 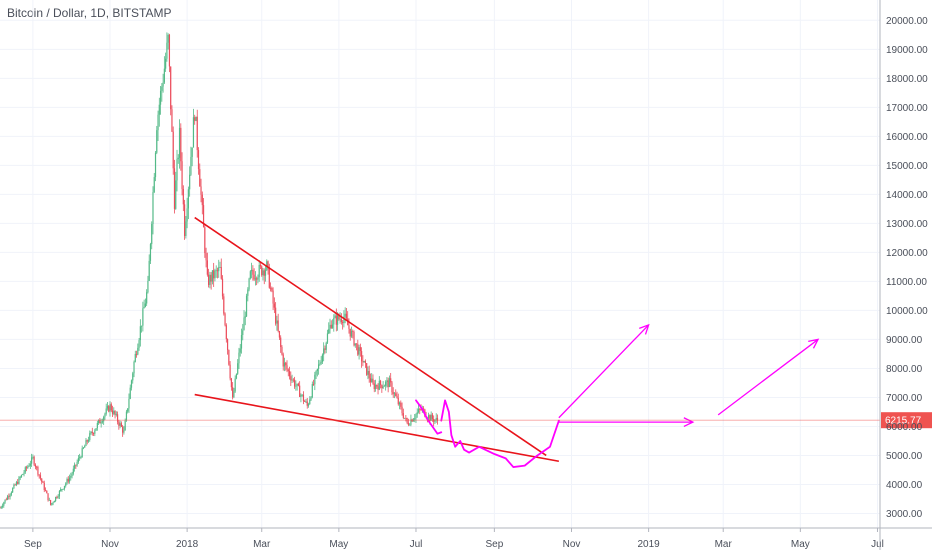 What do you see at coordinates (187, 544) in the screenshot?
I see `x-tick-label: 2018` at bounding box center [187, 544].